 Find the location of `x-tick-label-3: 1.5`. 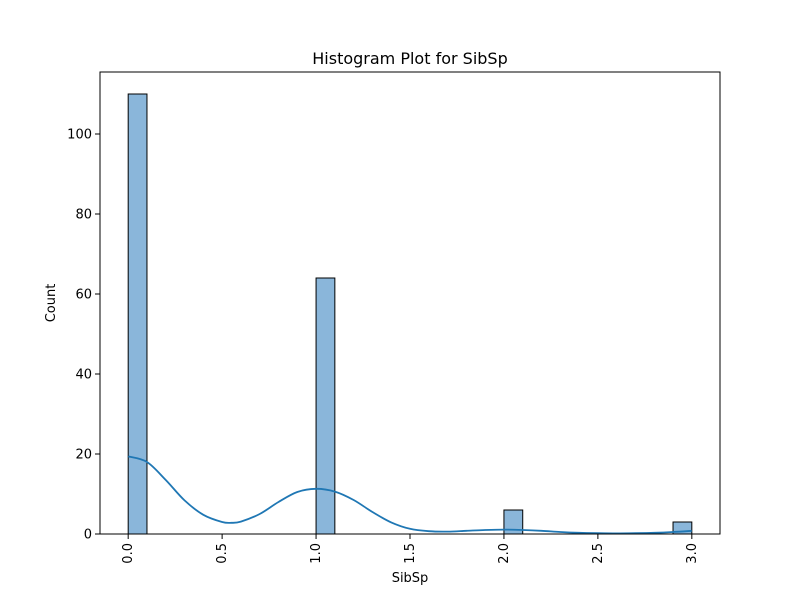

x-tick-label-3: 1.5 is located at coordinates (410, 553).